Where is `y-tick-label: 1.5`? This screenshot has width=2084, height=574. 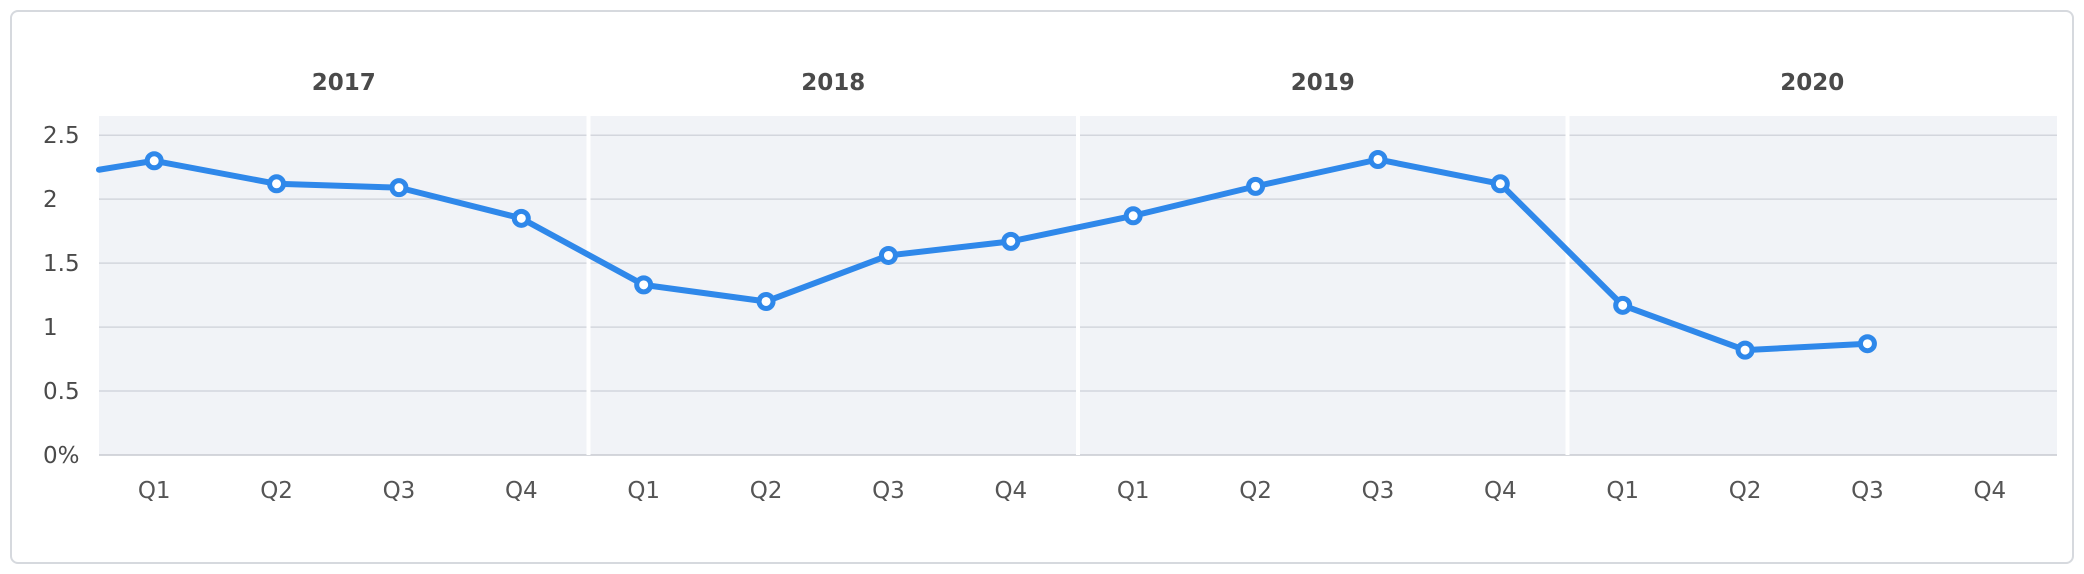 y-tick-label: 1.5 is located at coordinates (61, 264).